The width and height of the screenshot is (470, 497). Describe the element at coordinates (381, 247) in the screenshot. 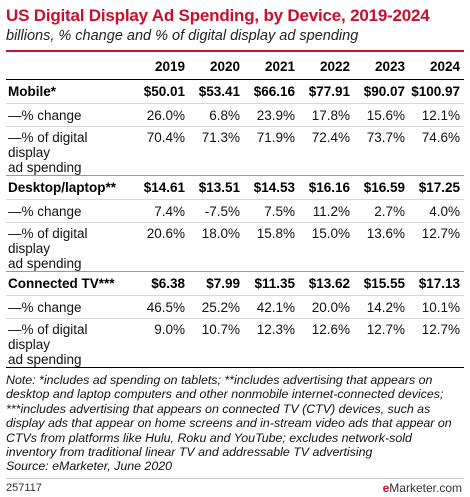

I see `table-cell: 13.6%` at that location.